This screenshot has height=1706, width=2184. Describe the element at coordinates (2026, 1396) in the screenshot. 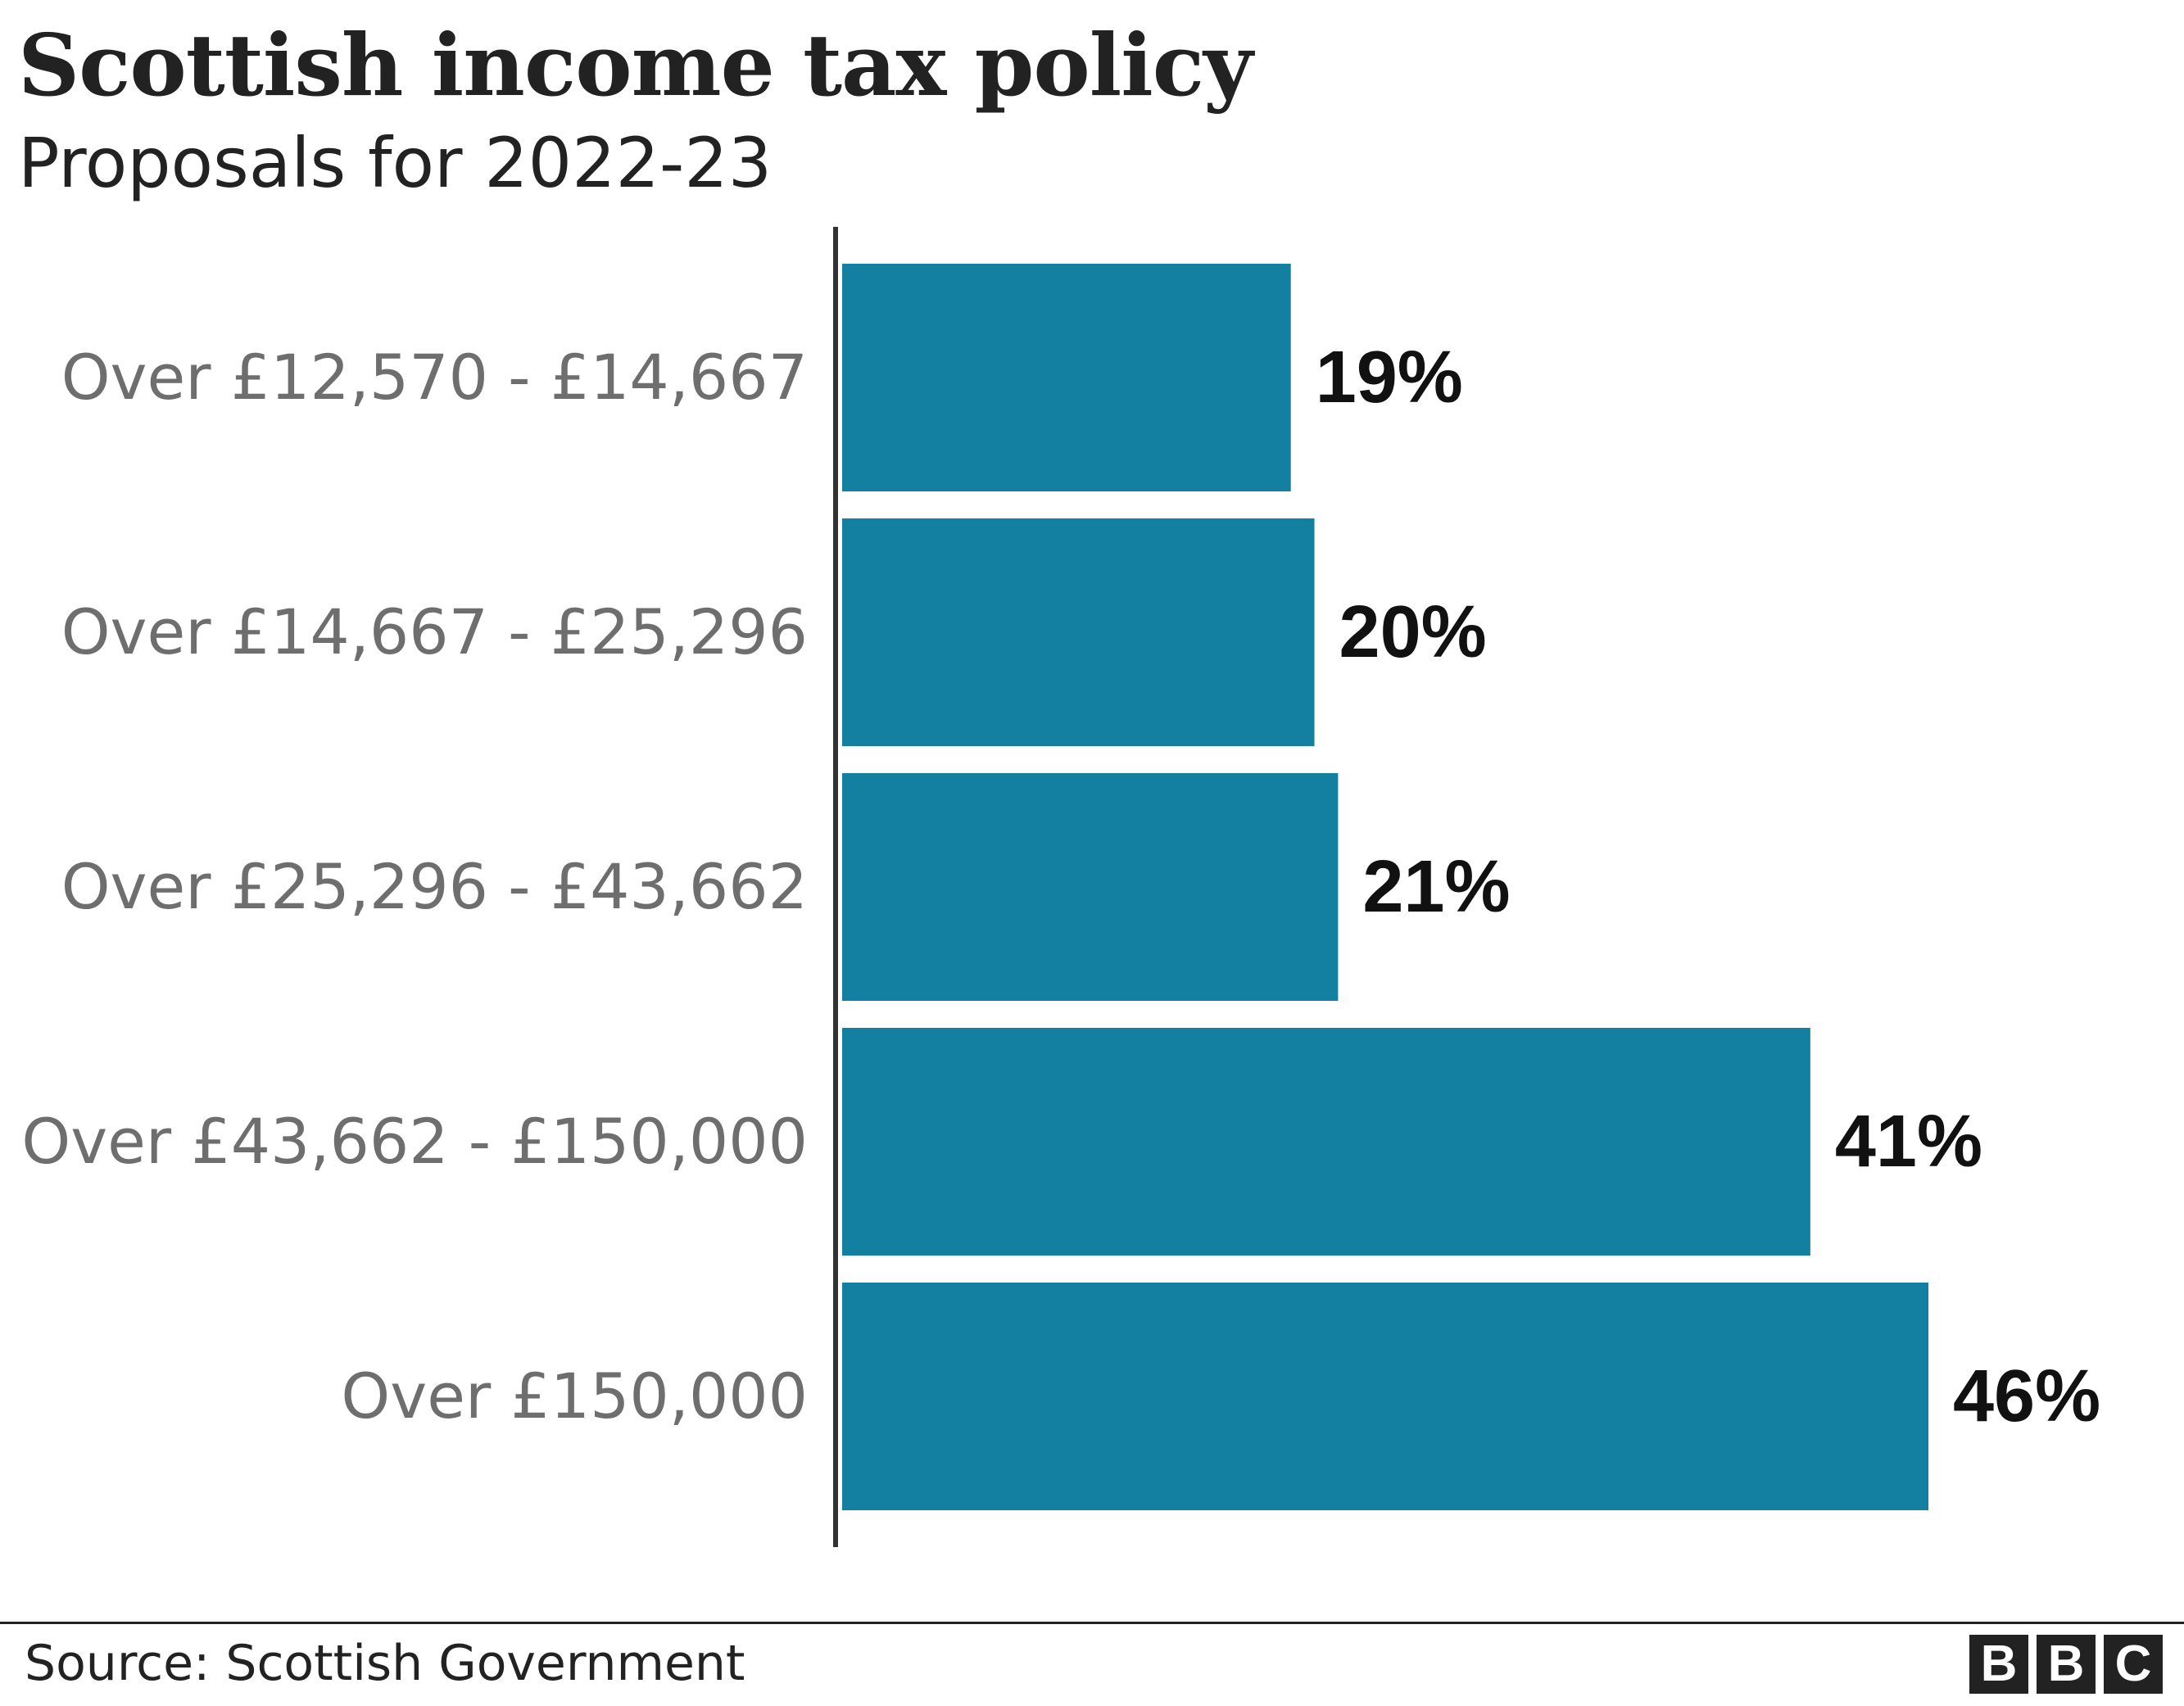

I see `value-label-5: 46%` at that location.